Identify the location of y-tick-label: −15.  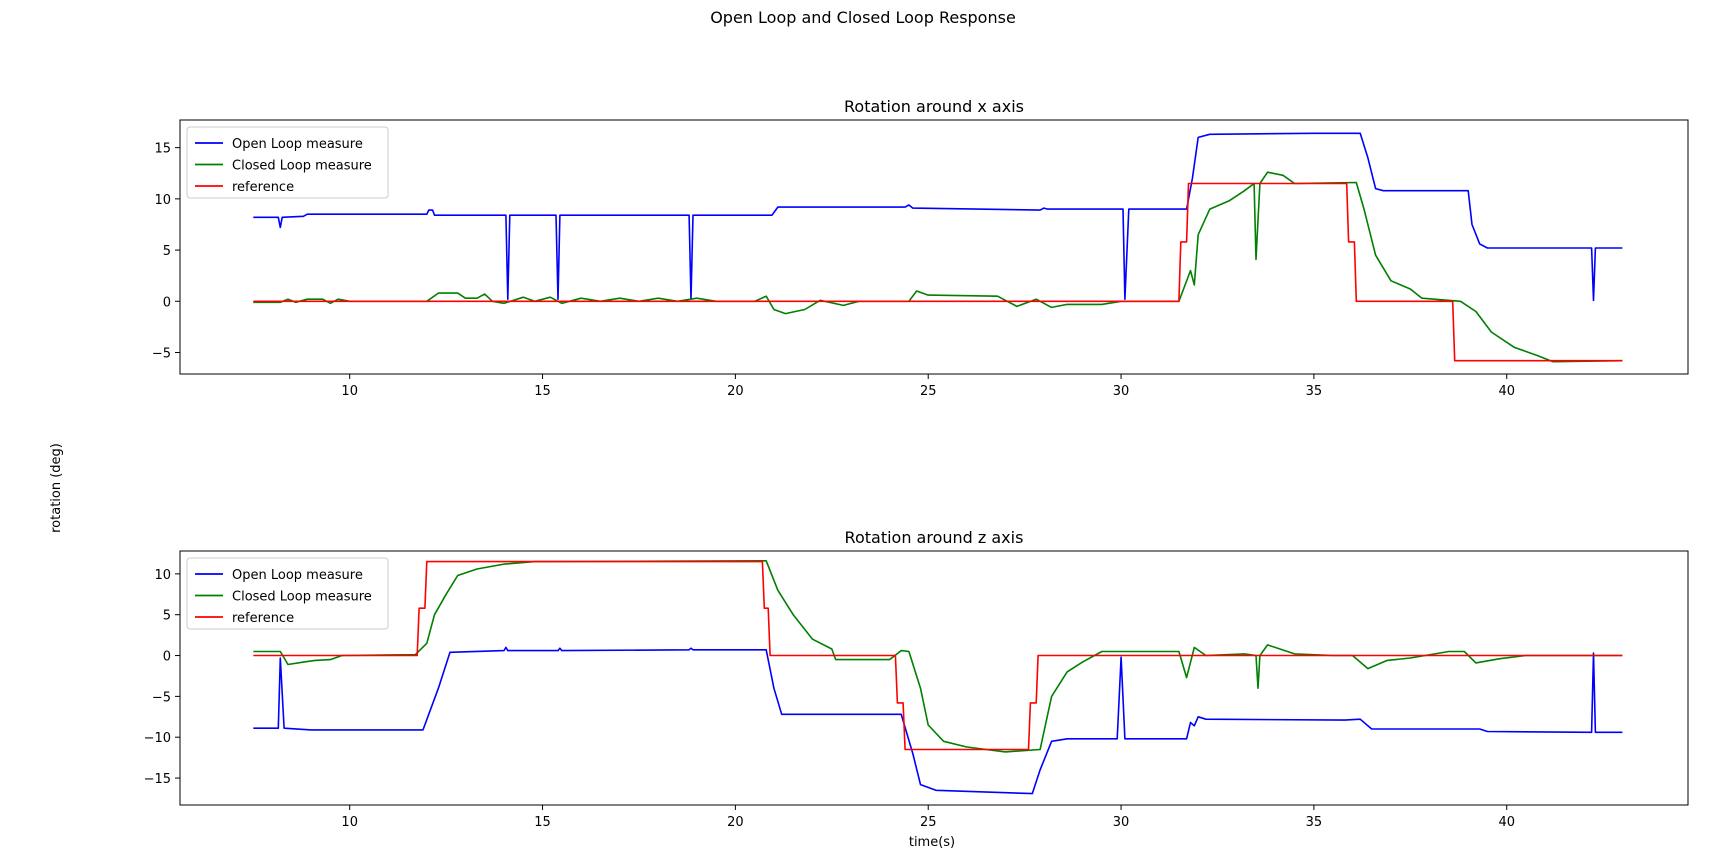
(157, 779).